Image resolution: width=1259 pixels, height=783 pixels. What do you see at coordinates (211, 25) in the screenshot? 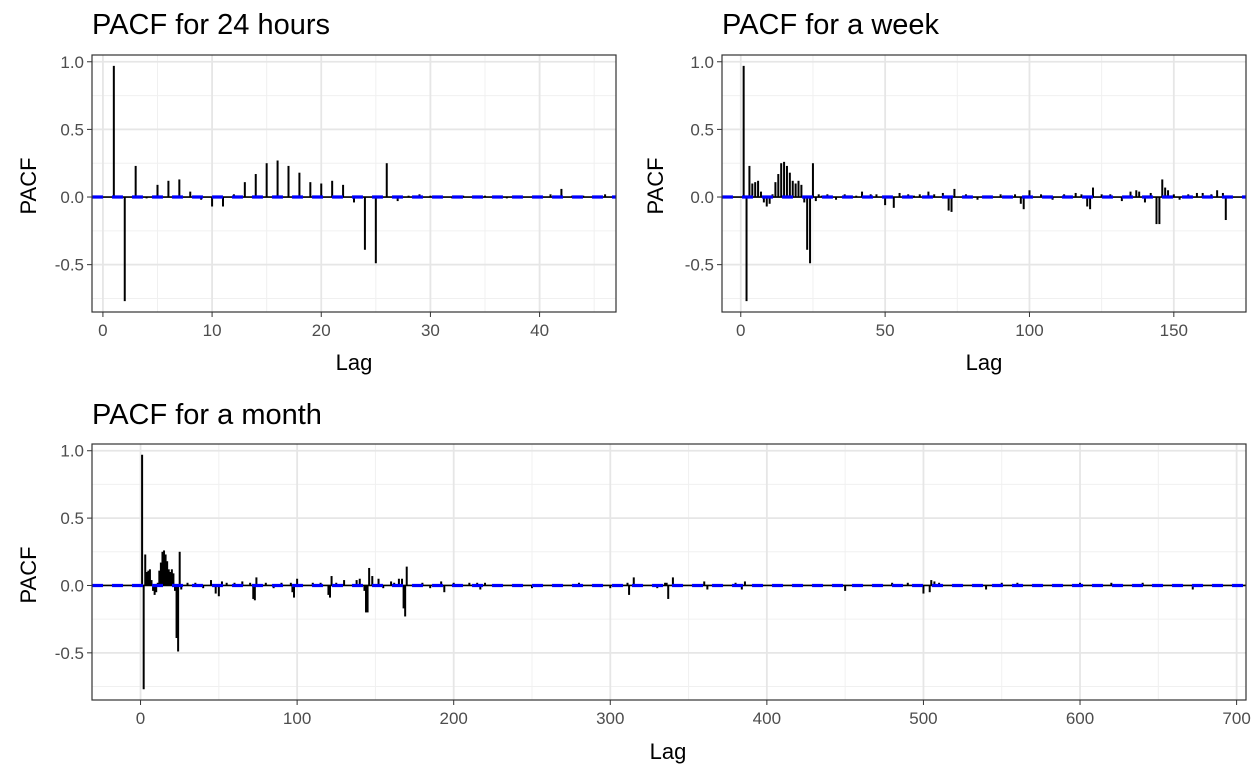
I see `chart-title: PACF for 24 hours` at bounding box center [211, 25].